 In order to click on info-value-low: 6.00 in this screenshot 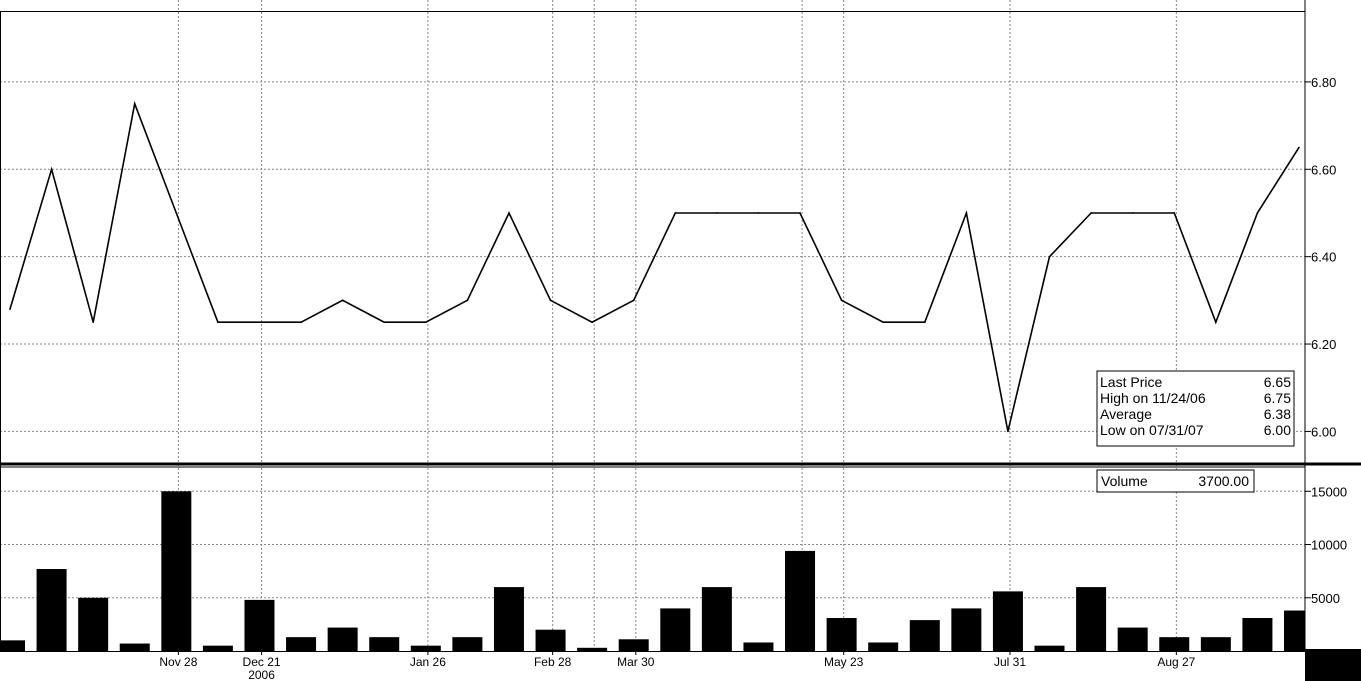, I will do `click(1277, 430)`.